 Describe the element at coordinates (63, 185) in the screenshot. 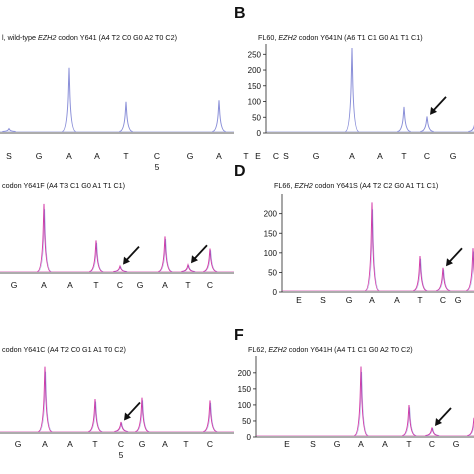

I see `panel-title: codon Y641F (A4 T3 C1 G0 A1 T1 C1)` at that location.